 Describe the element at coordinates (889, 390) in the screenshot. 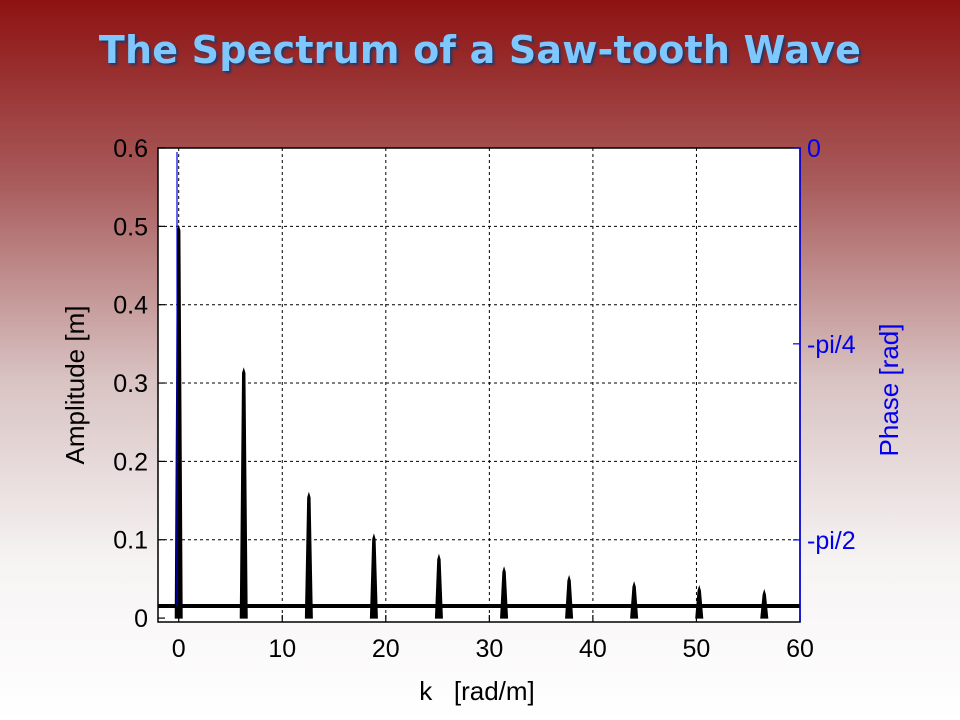

I see `y2-axis-label: Phase [rad]` at that location.